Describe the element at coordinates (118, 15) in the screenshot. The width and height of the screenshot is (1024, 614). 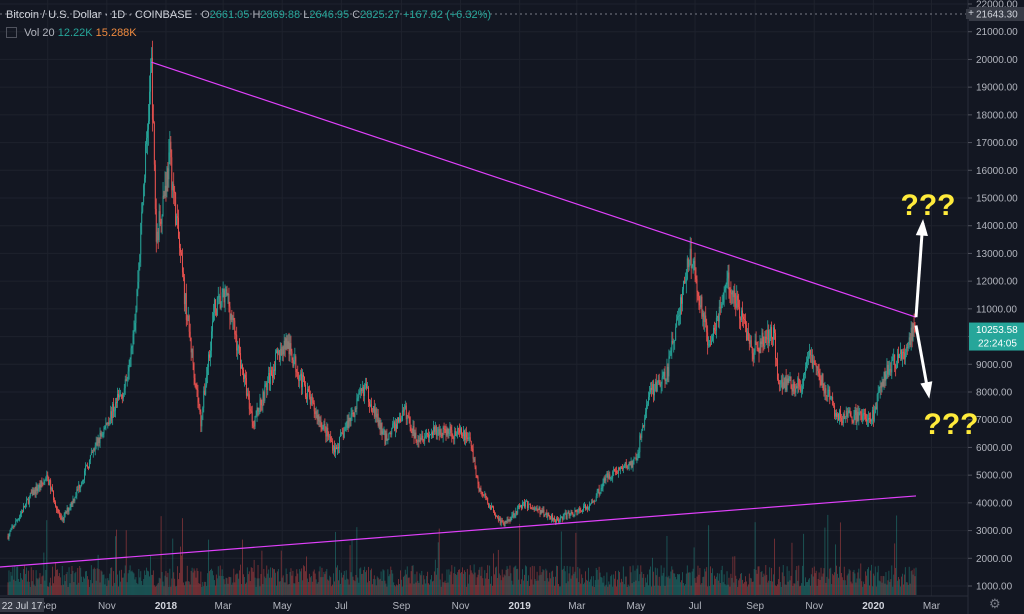
I see `interval: 1D` at that location.